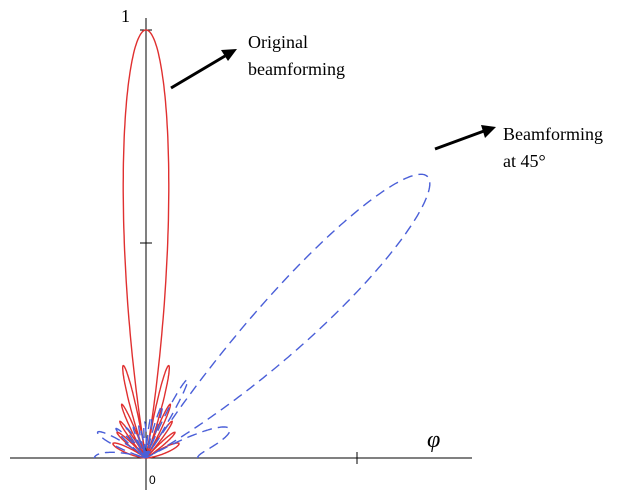 The width and height of the screenshot is (641, 500). What do you see at coordinates (553, 134) in the screenshot?
I see `annotation-45-line-1: Beamforming` at bounding box center [553, 134].